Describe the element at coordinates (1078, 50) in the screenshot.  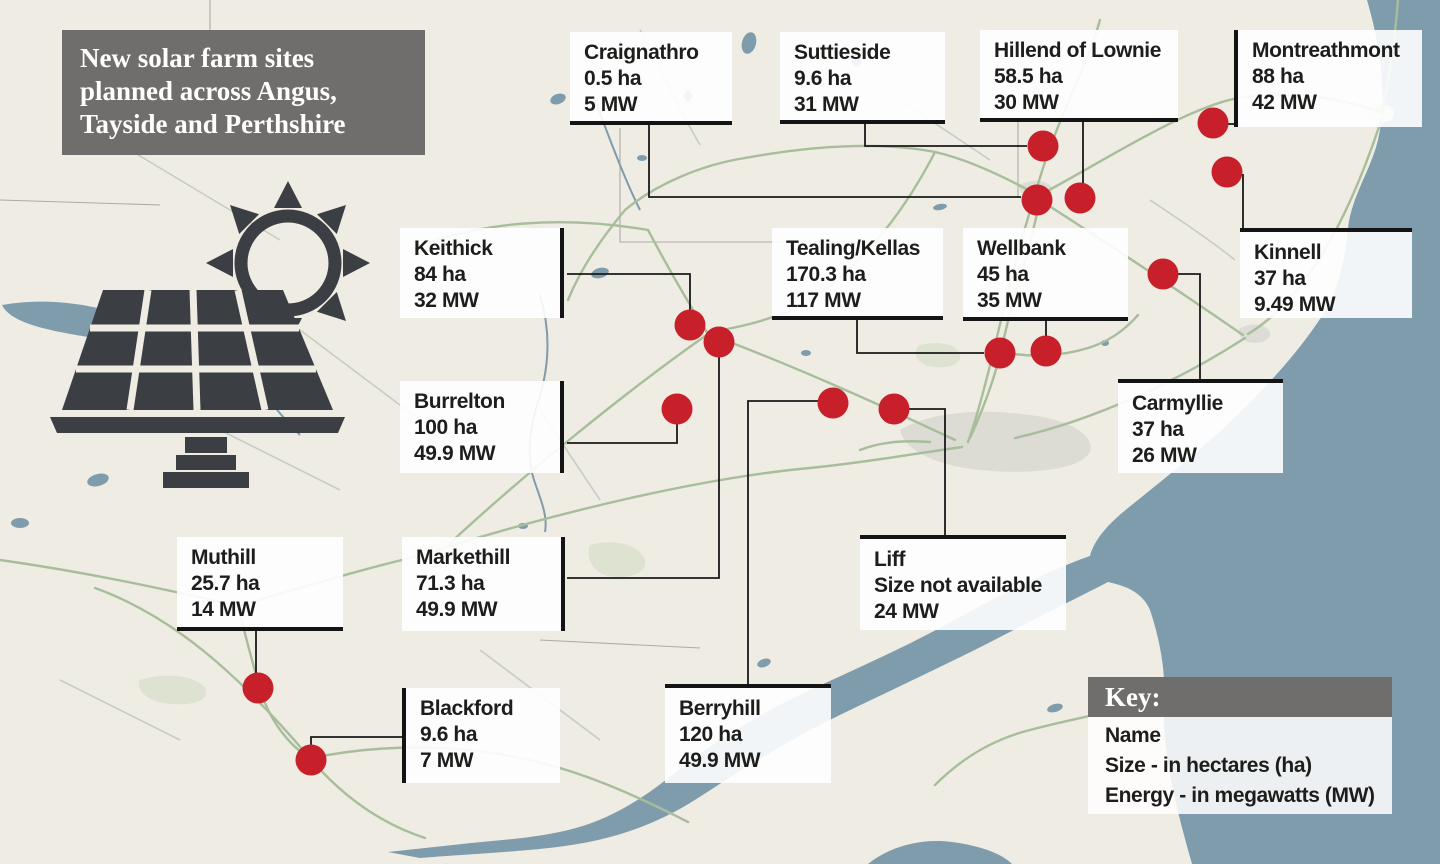
I see `site-name: Hillend of Lownie` at that location.